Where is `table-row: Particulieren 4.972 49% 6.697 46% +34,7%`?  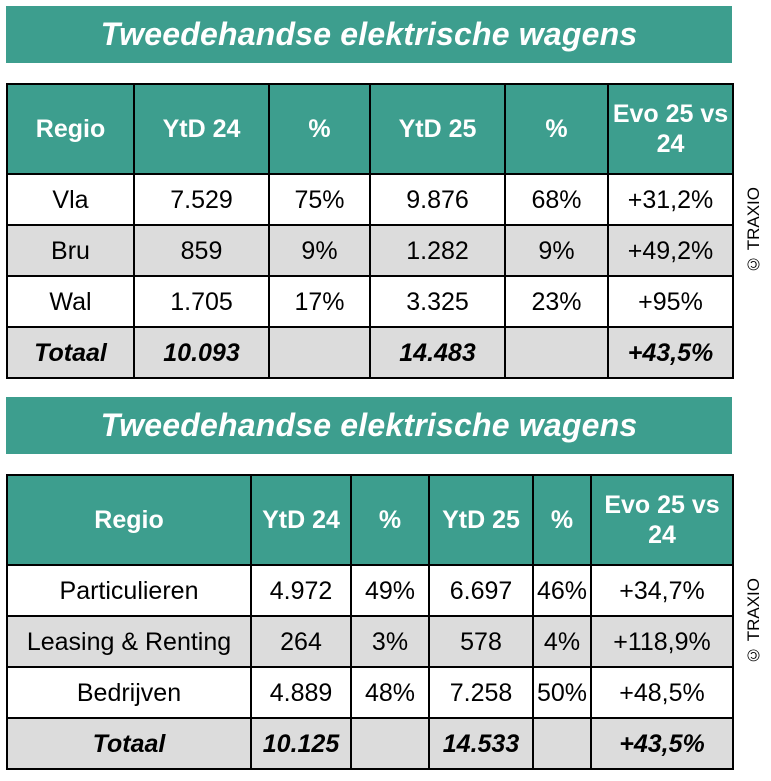
table-row: Particulieren 4.972 49% 6.697 46% +34,7% is located at coordinates (370, 590).